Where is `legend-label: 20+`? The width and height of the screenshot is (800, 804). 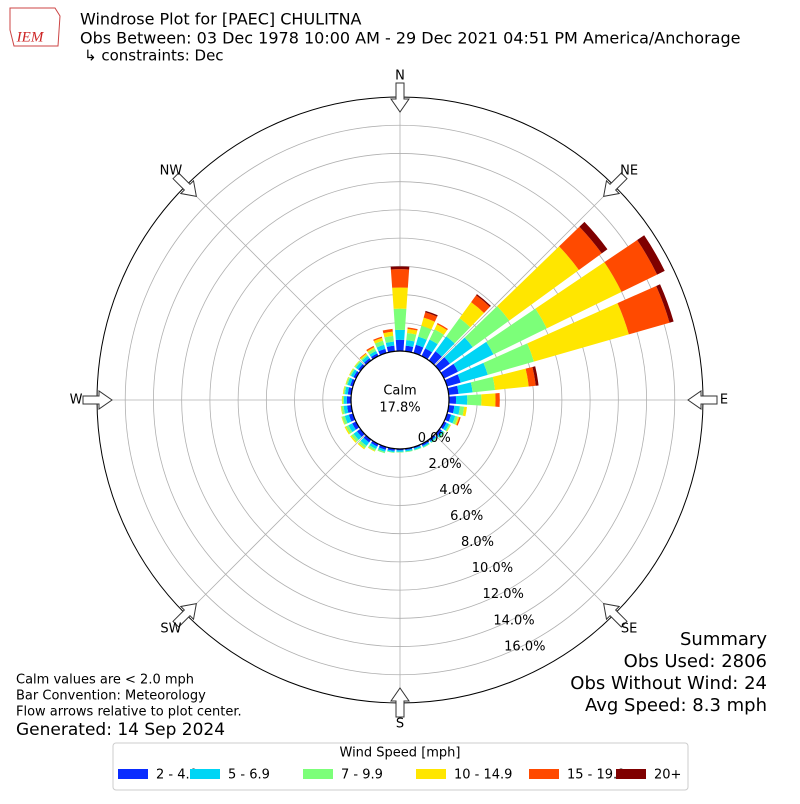 legend-label: 20+ is located at coordinates (667, 775).